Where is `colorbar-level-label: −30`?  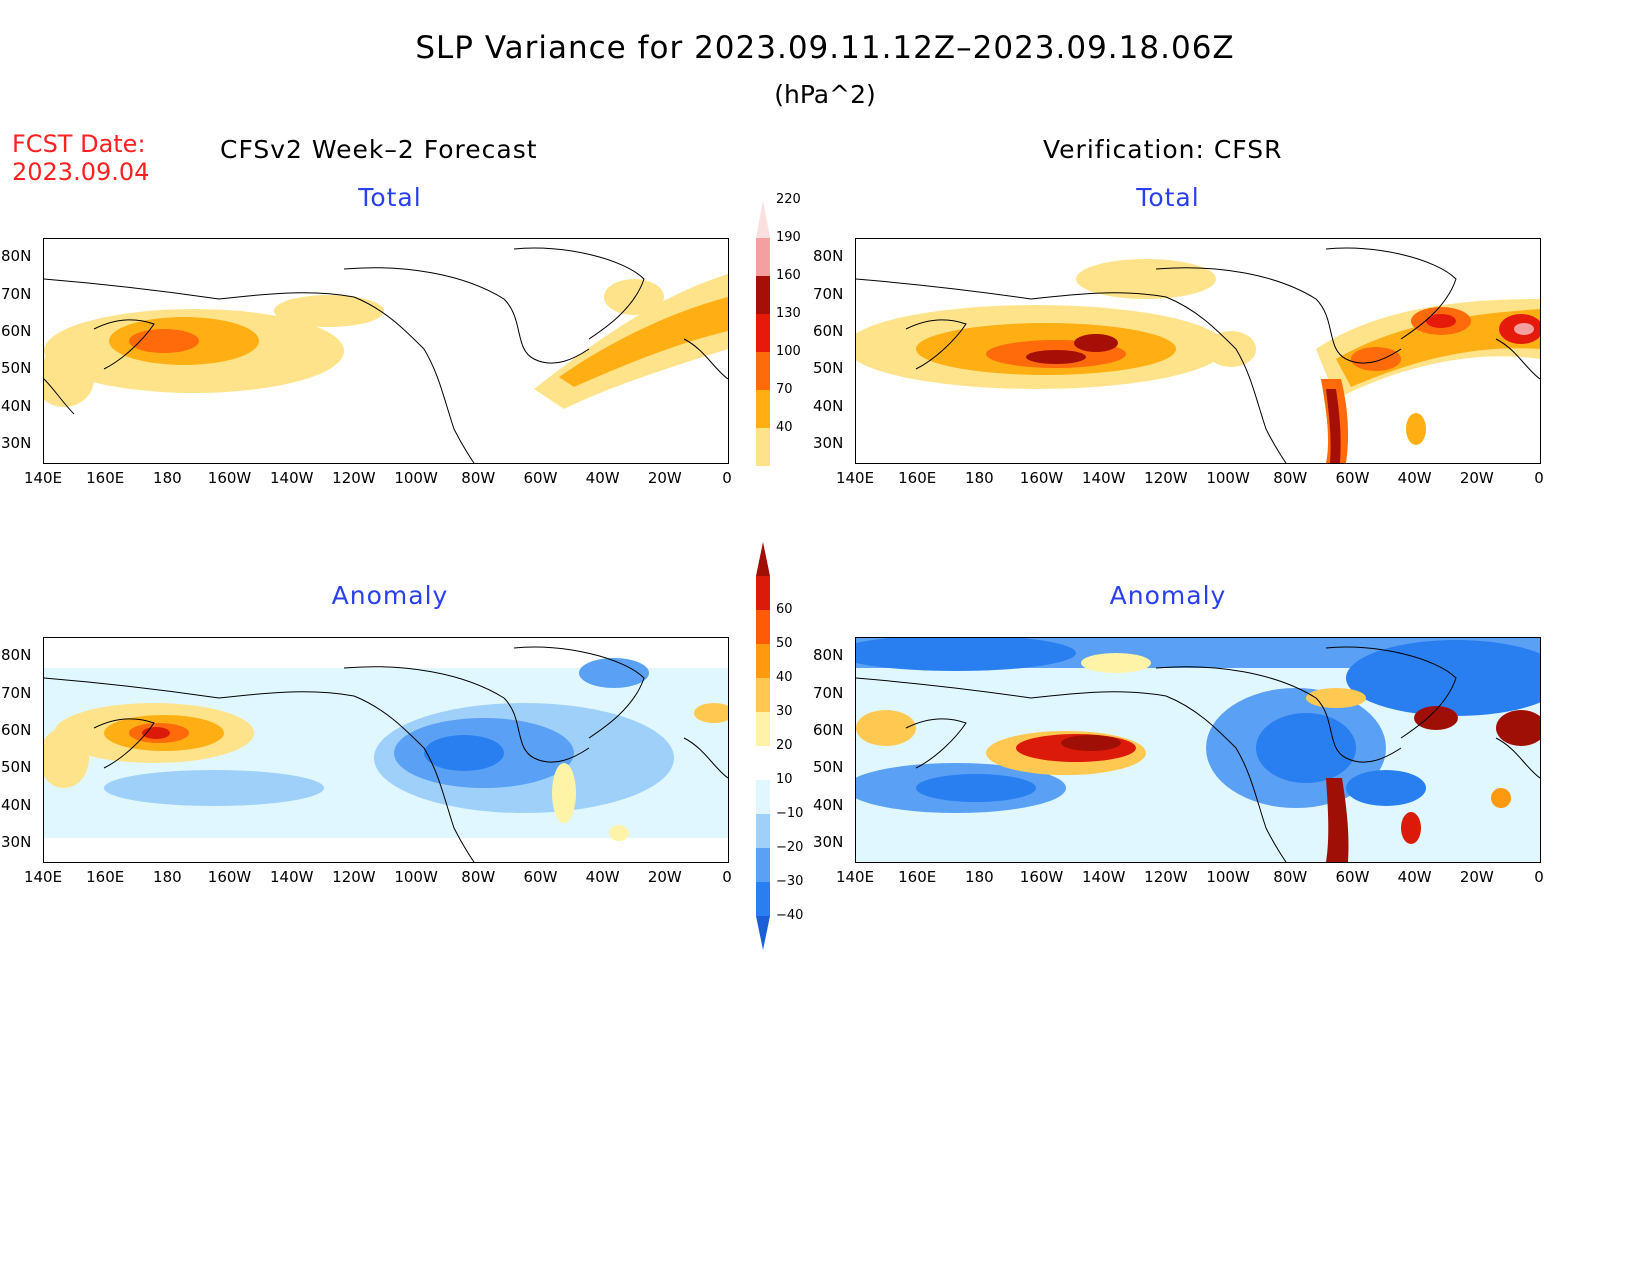
colorbar-level-label: −30 is located at coordinates (790, 881).